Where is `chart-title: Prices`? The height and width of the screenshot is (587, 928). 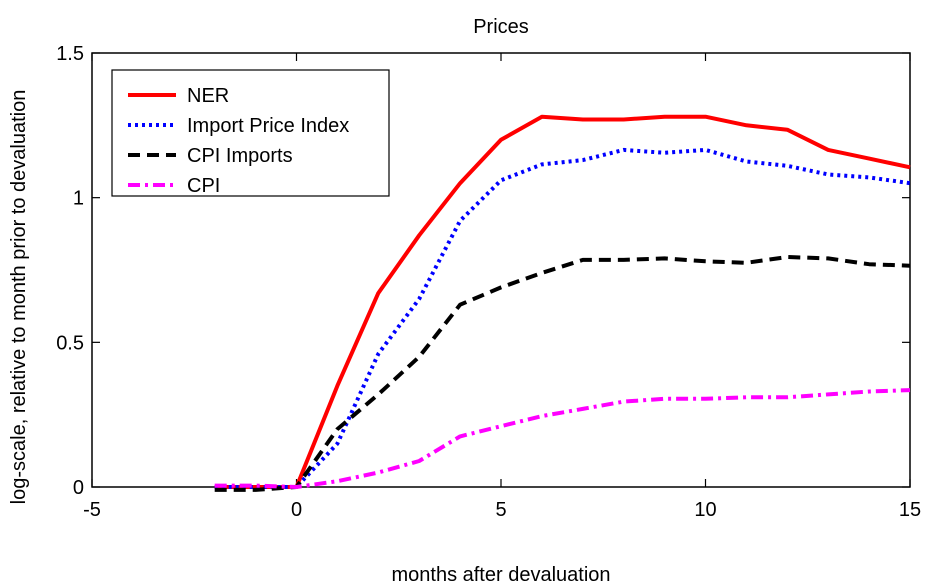 chart-title: Prices is located at coordinates (501, 27).